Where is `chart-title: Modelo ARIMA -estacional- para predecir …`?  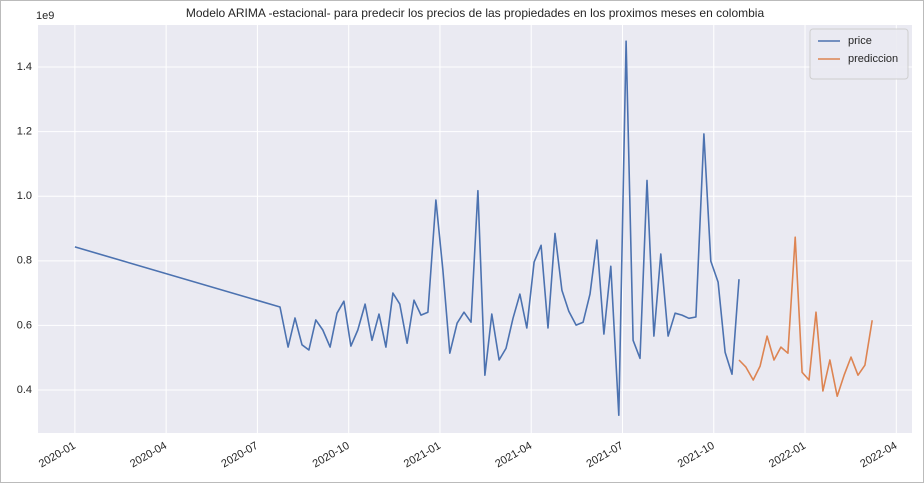 chart-title: Modelo ARIMA -estacional- para predecir … is located at coordinates (475, 13).